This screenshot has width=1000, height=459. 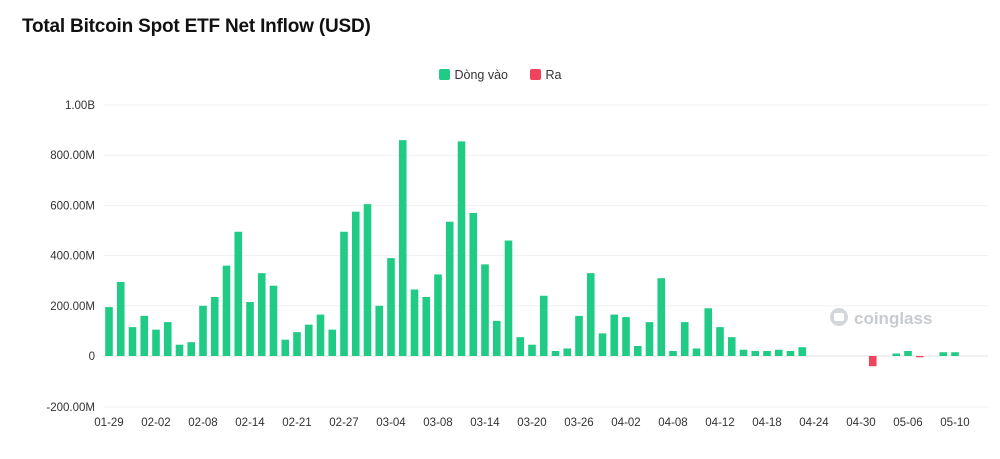 What do you see at coordinates (814, 423) in the screenshot?
I see `x-tick-label: 04-24` at bounding box center [814, 423].